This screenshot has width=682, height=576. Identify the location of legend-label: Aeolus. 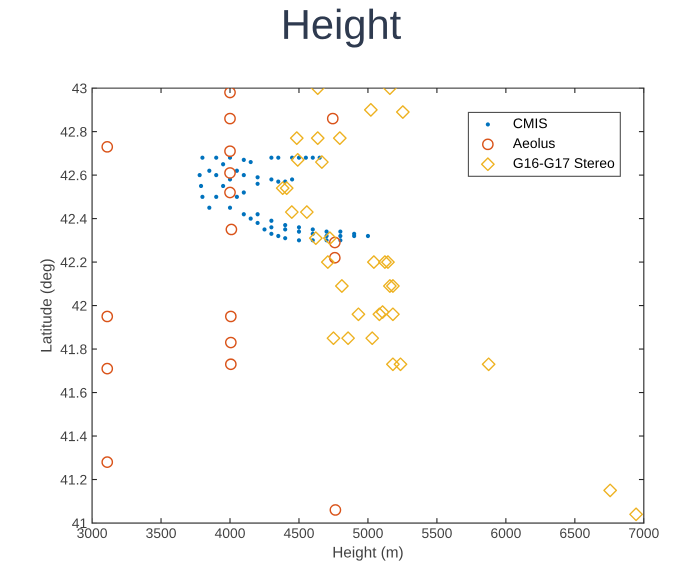
(533, 143).